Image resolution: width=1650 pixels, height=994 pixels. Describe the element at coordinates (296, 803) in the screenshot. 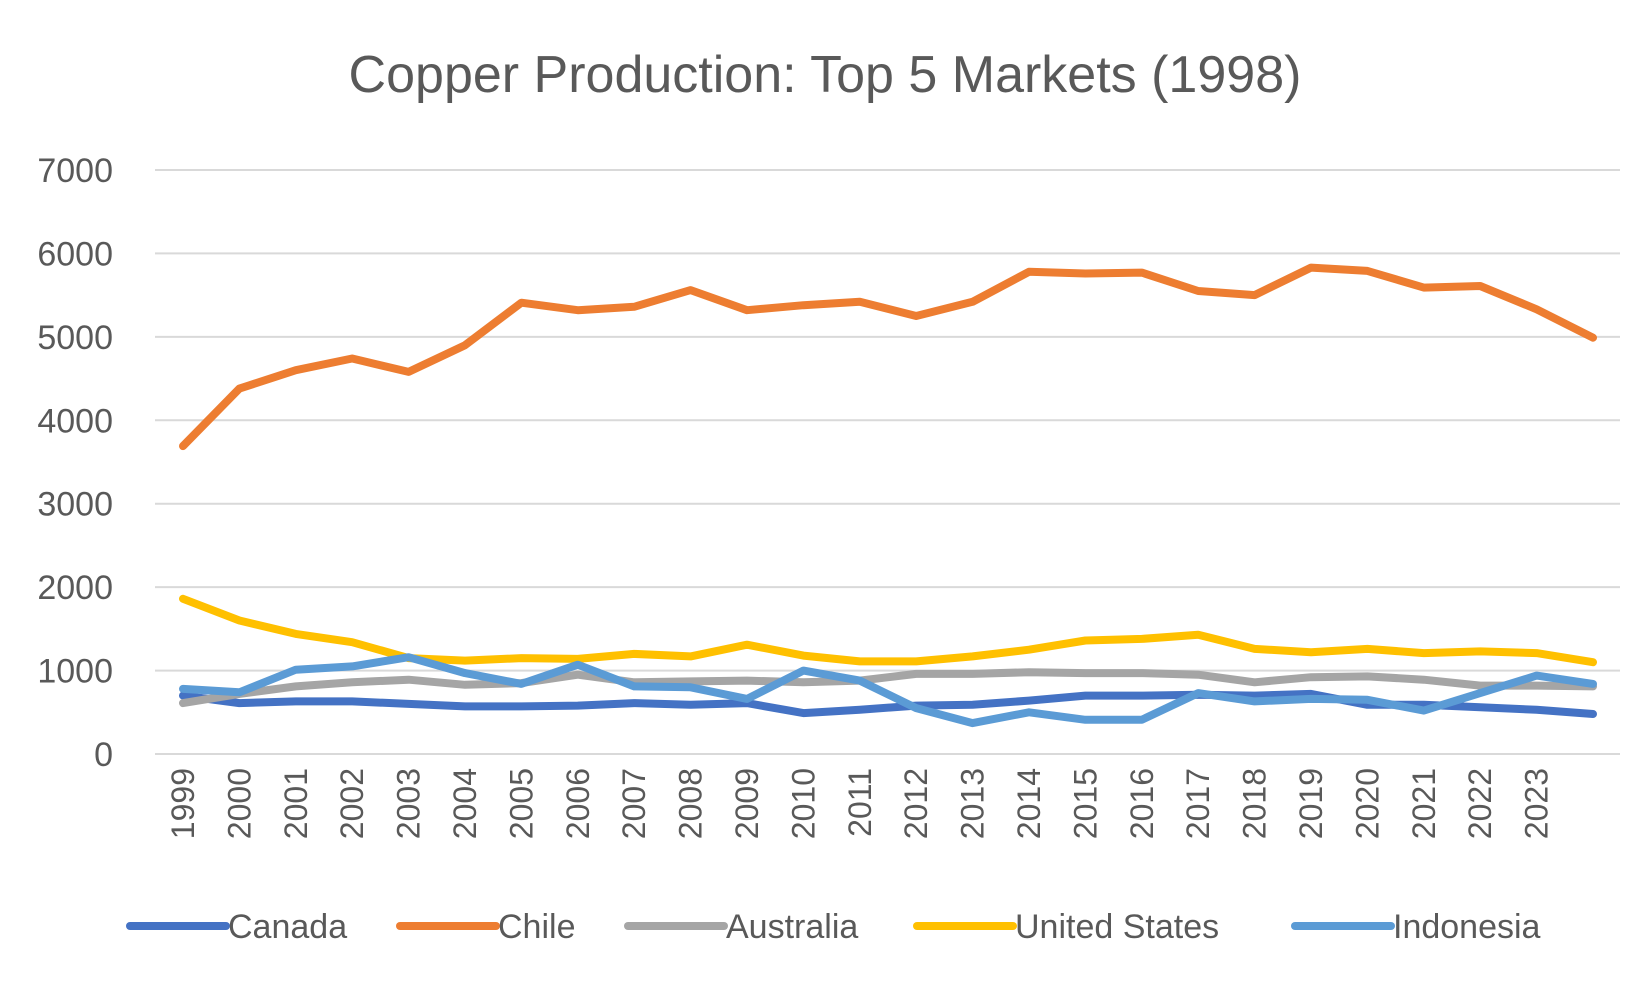

I see `x-tick-label: 2001` at that location.